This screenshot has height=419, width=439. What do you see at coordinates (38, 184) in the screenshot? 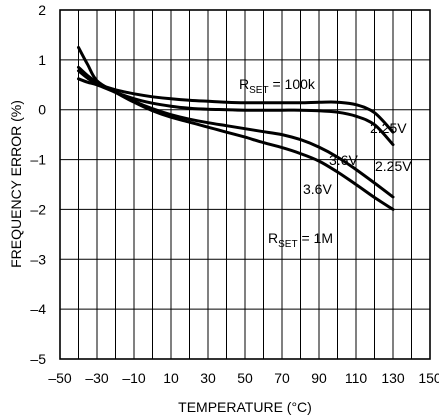
I see `y-tick-labels: 2 1 0 –1 –2 –3 –4 –5` at bounding box center [38, 184].